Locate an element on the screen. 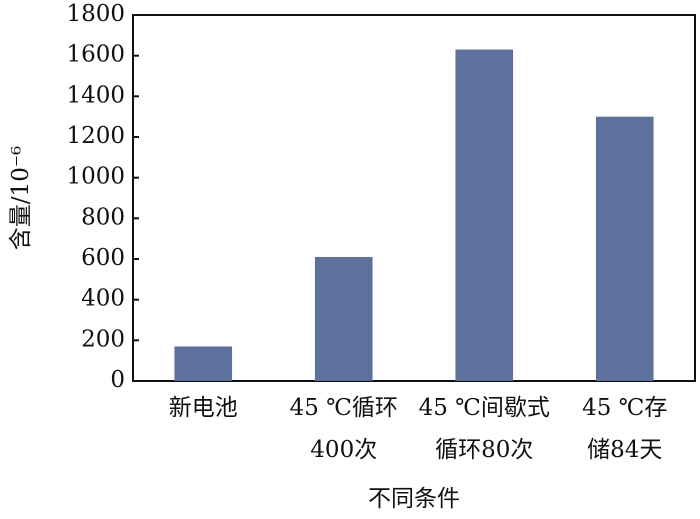 The height and width of the screenshot is (519, 700). y-tick-label: 200 is located at coordinates (103, 339).